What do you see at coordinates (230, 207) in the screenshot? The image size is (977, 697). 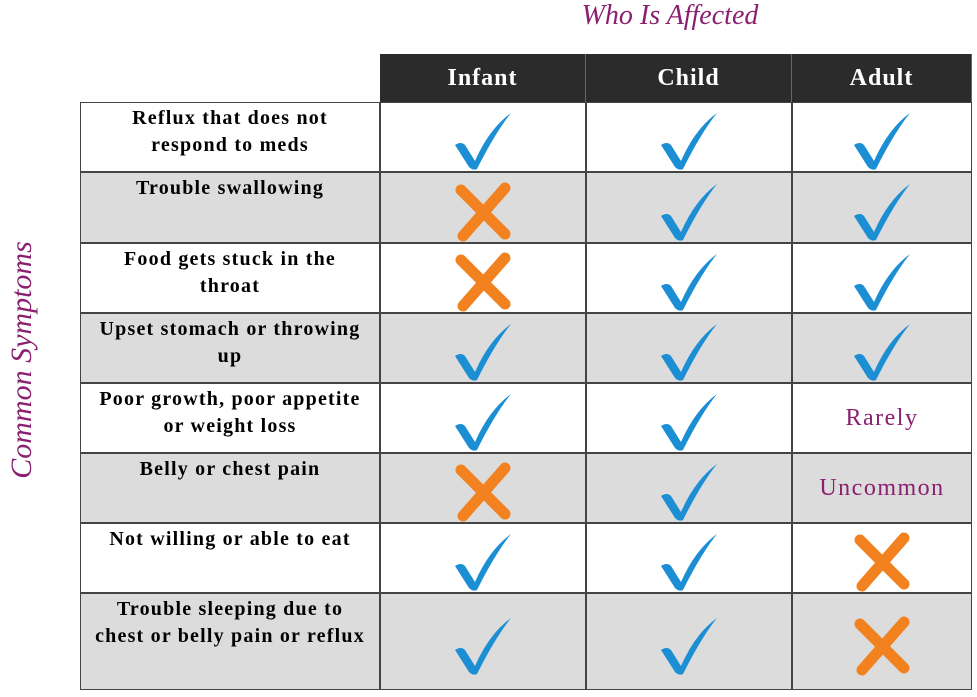 I see `row-label: Trouble swallowing` at bounding box center [230, 207].